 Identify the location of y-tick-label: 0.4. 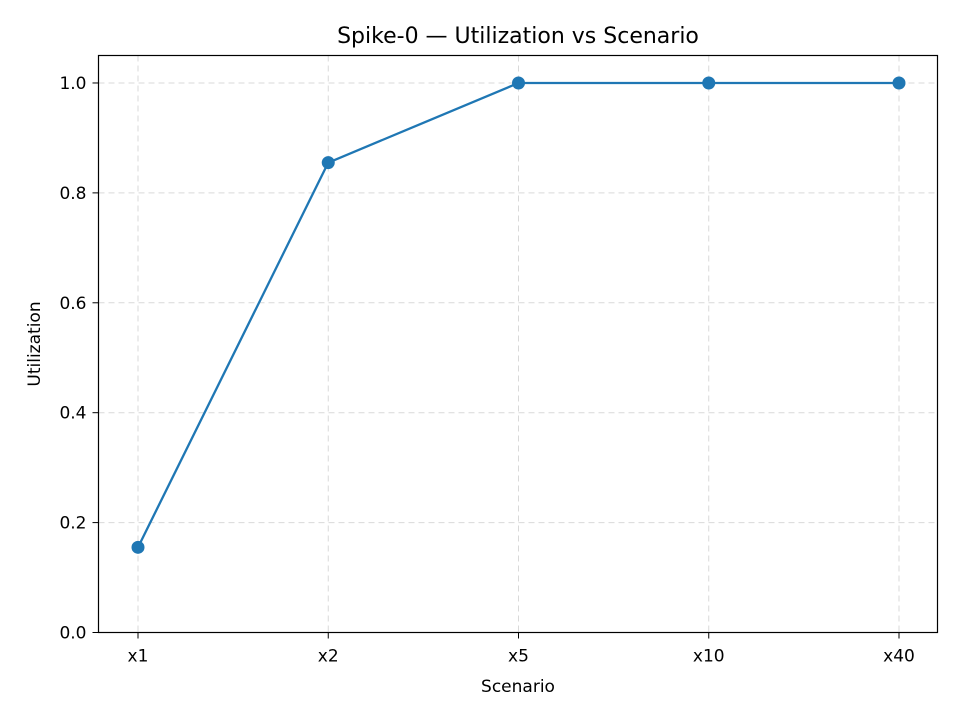
(72, 414).